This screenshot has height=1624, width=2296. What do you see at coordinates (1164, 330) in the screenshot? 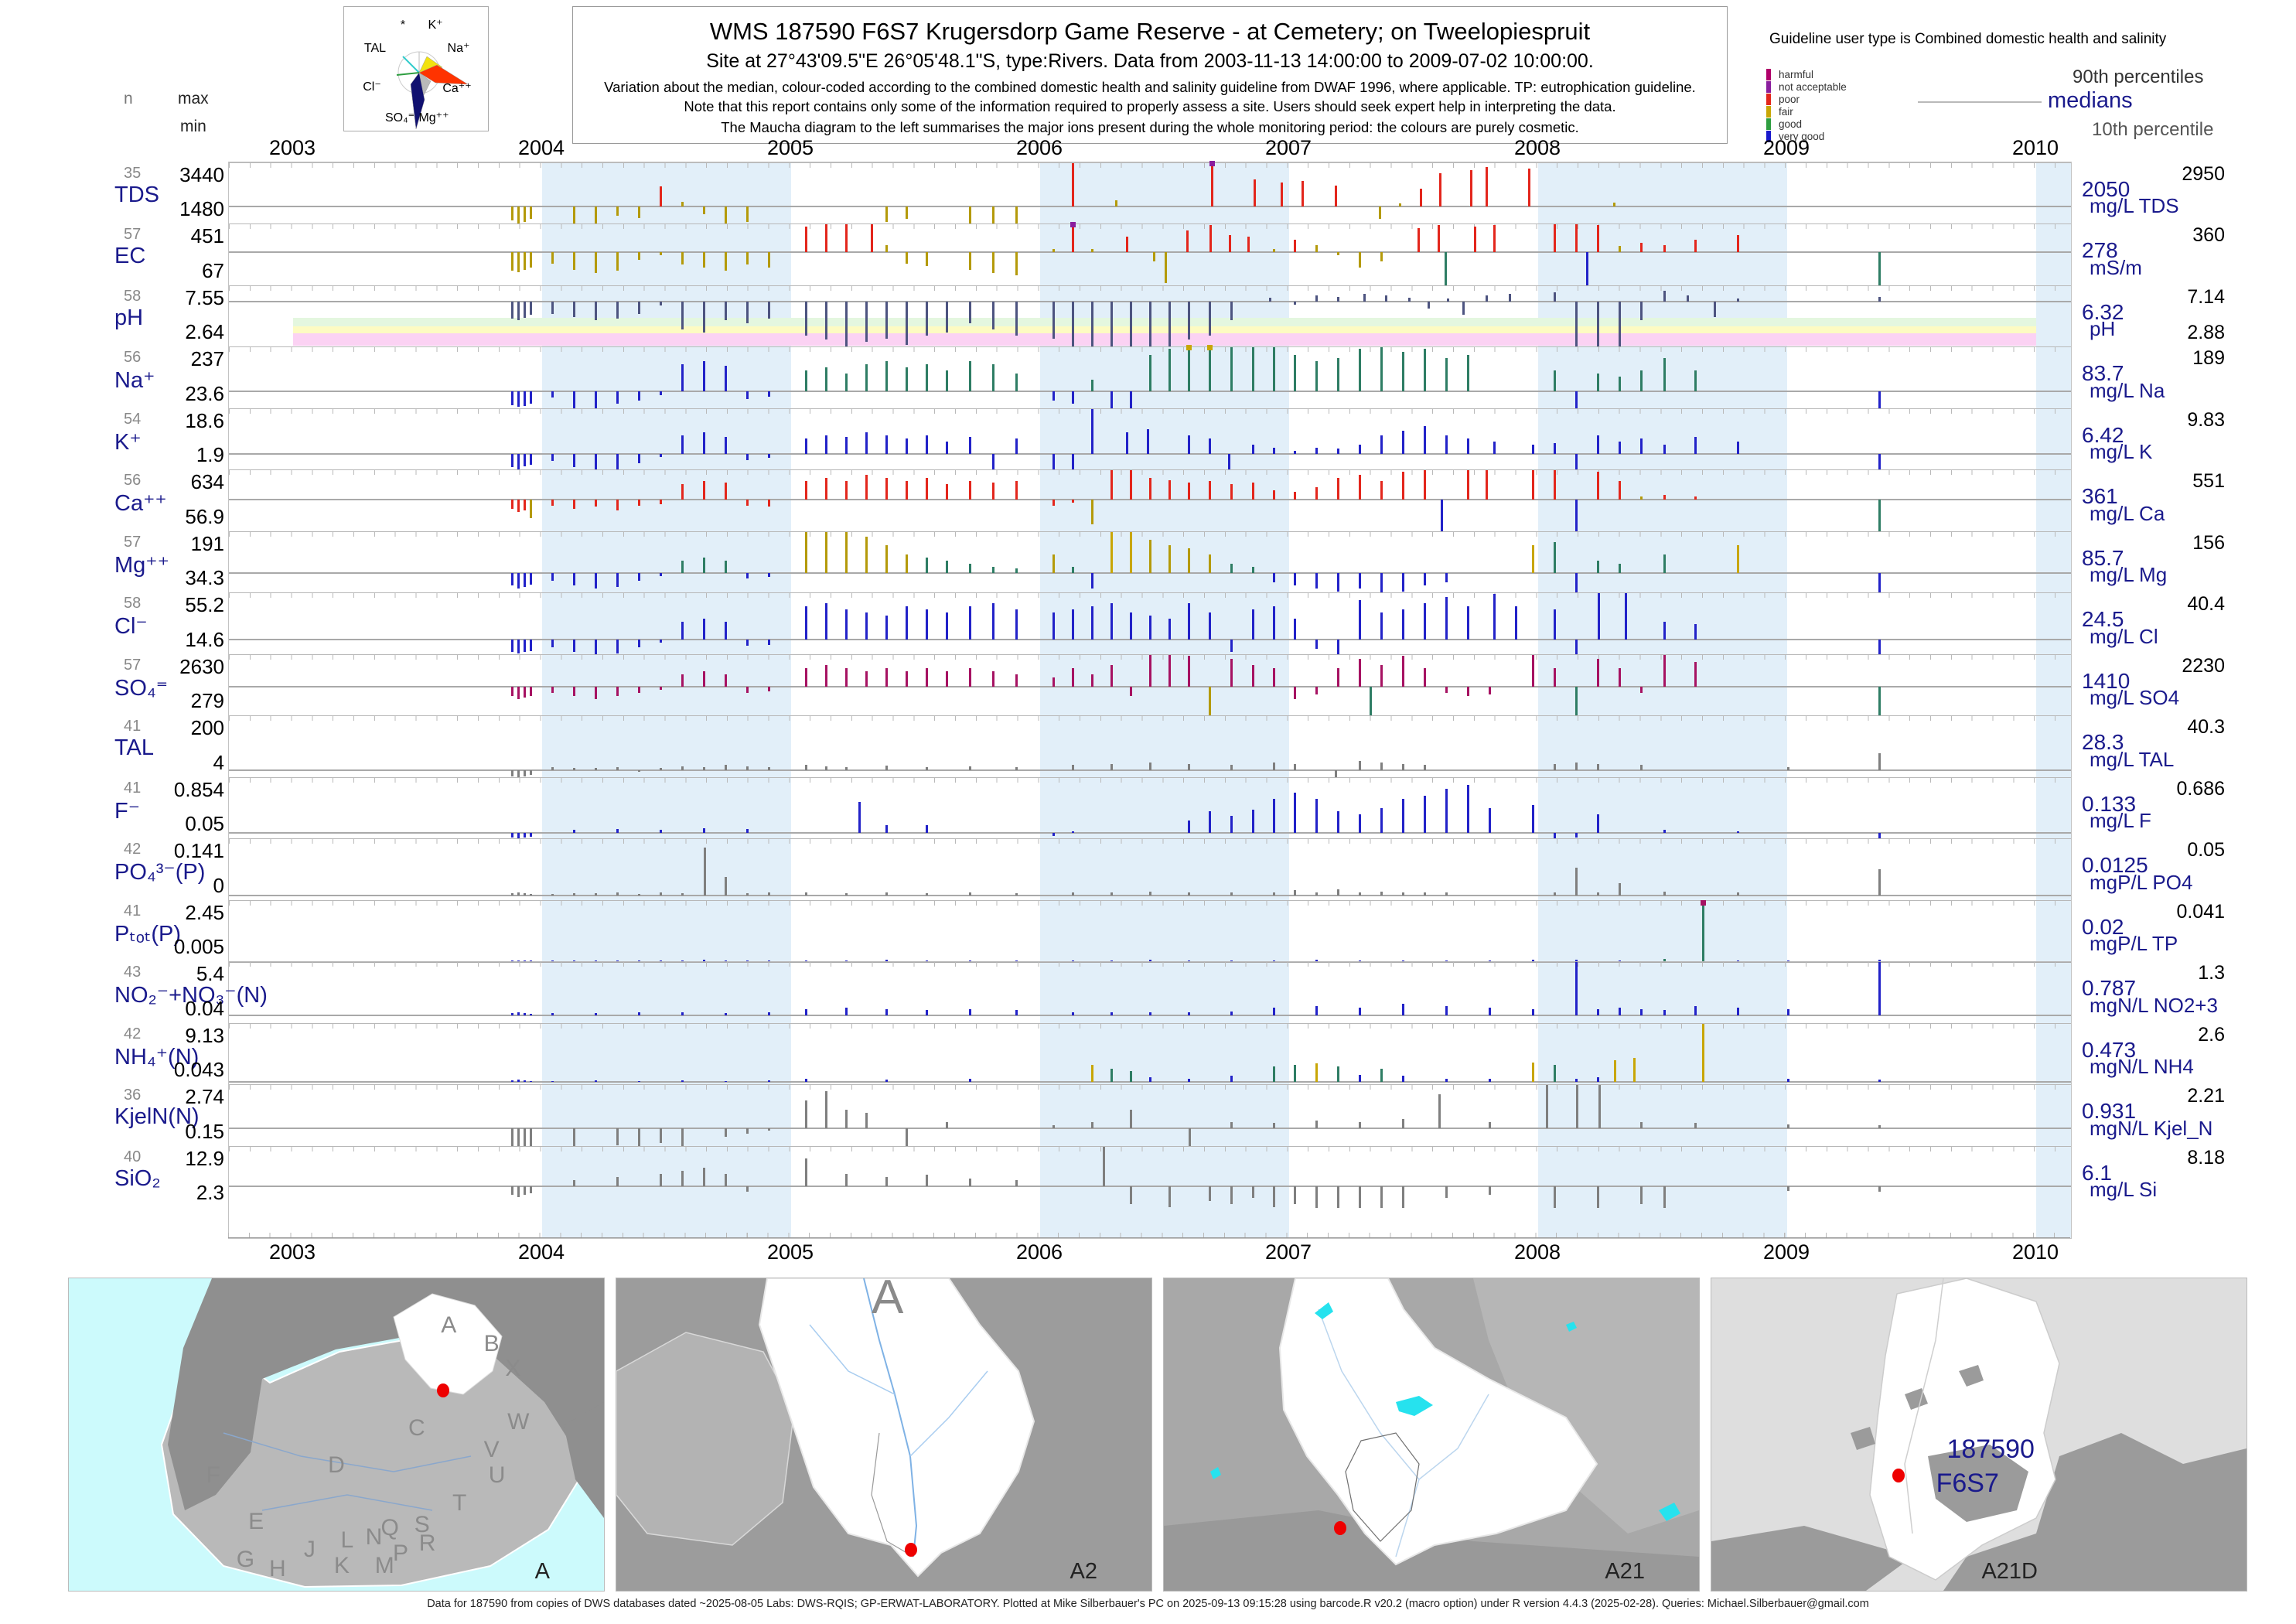
I see `ph-guideline-band` at bounding box center [1164, 330].